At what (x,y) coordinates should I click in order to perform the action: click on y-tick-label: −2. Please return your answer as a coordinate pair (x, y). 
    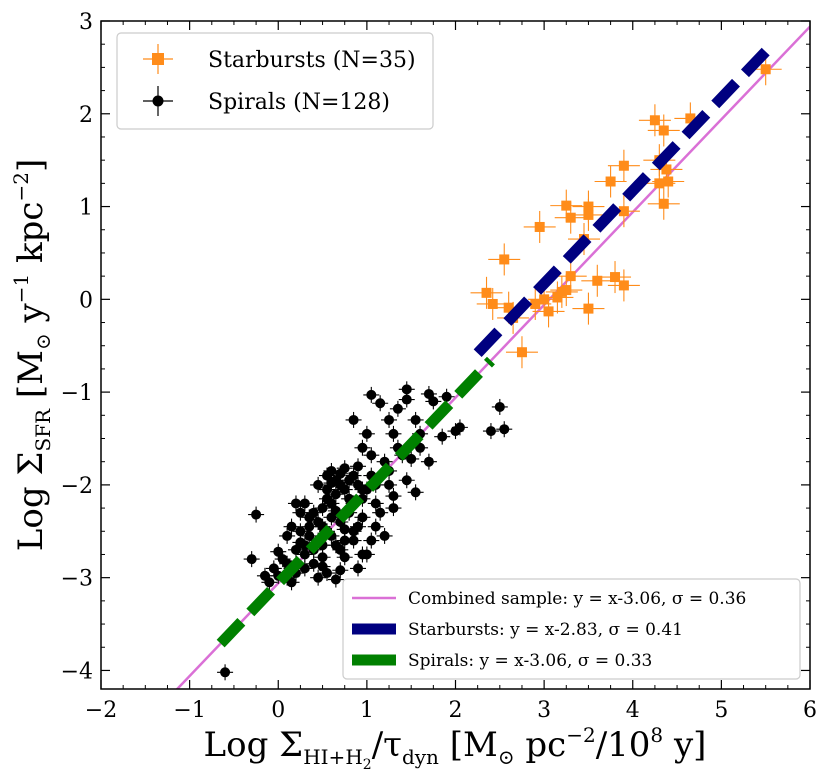
    Looking at the image, I should click on (77, 486).